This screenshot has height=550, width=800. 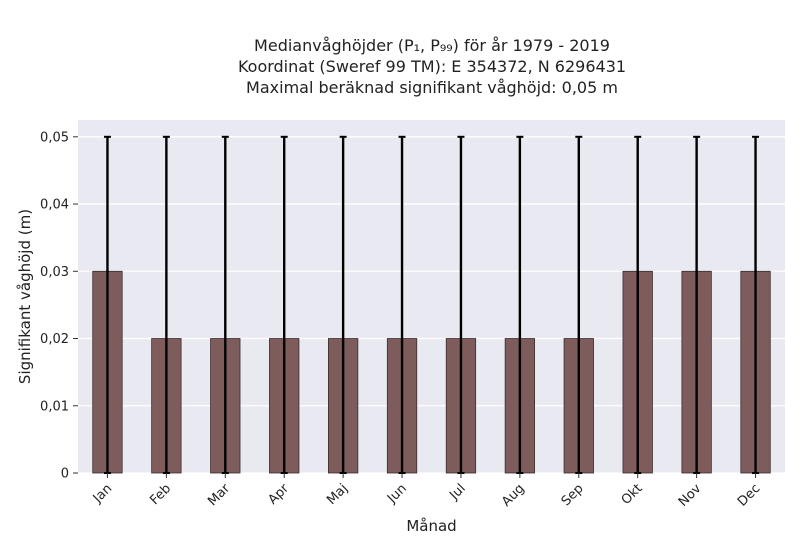 I want to click on y-axis-label: Signifikant våghöjd (m), so click(x=25, y=296).